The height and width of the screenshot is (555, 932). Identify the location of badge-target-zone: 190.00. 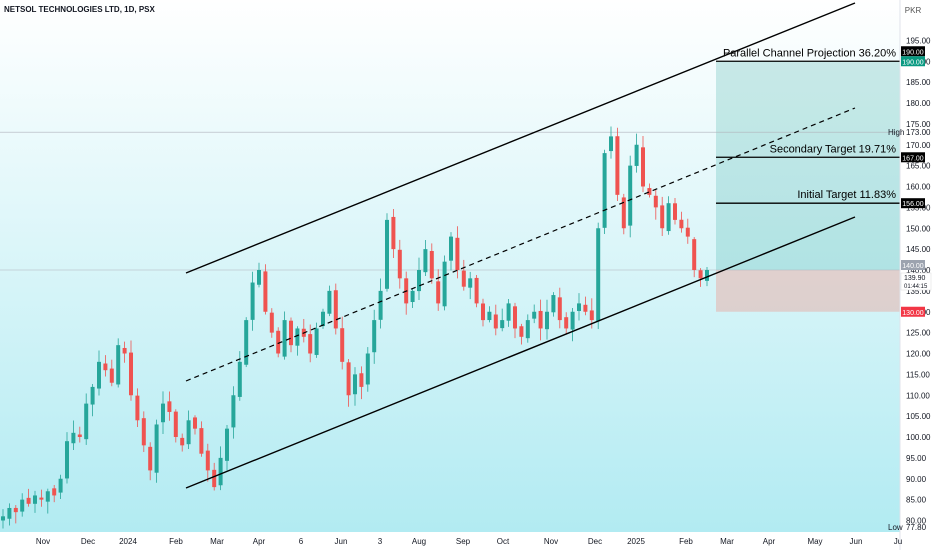
(913, 61).